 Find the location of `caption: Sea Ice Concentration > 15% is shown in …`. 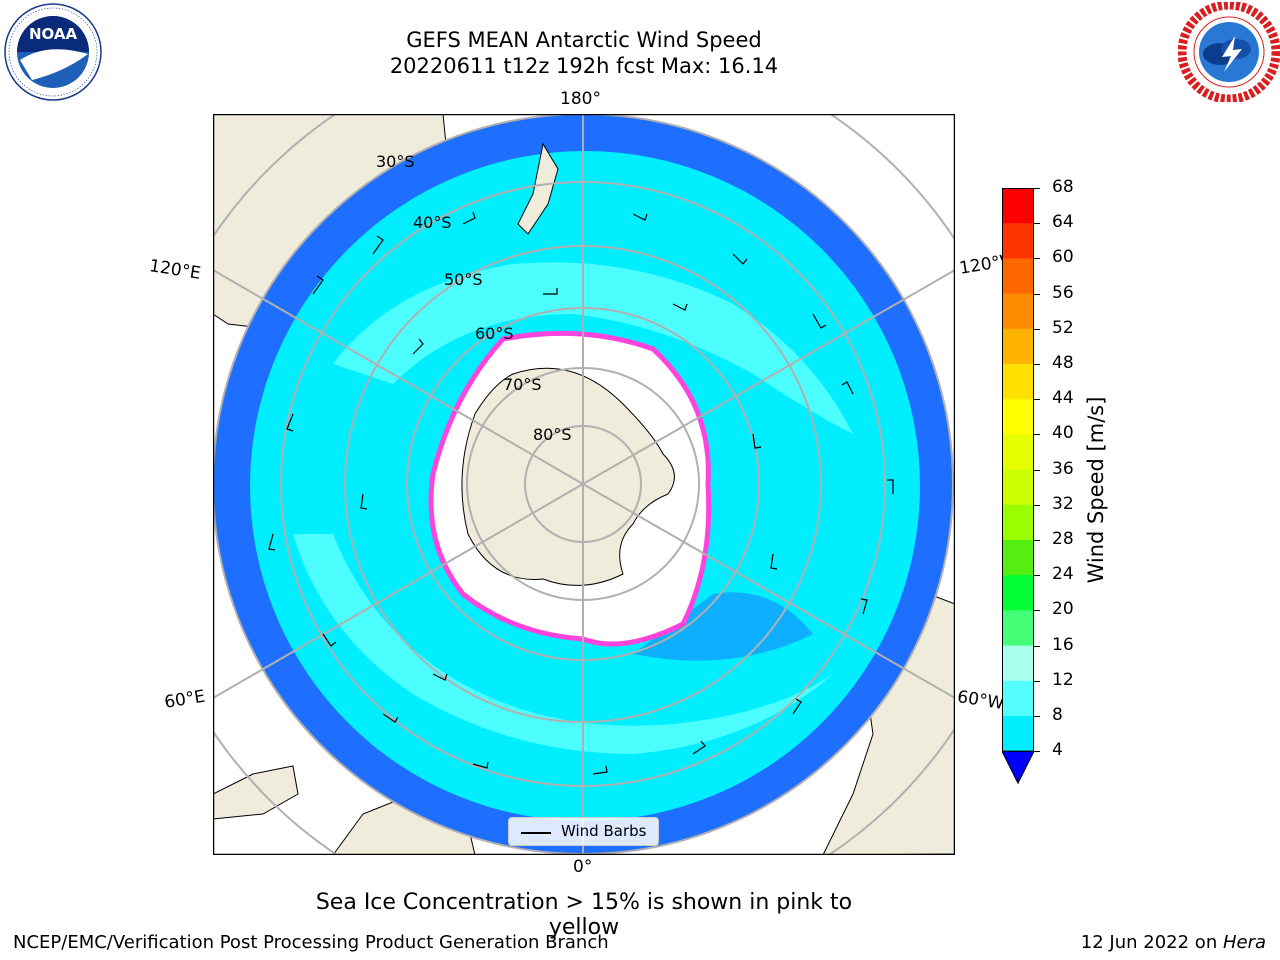

caption: Sea Ice Concentration > 15% is shown in … is located at coordinates (584, 915).